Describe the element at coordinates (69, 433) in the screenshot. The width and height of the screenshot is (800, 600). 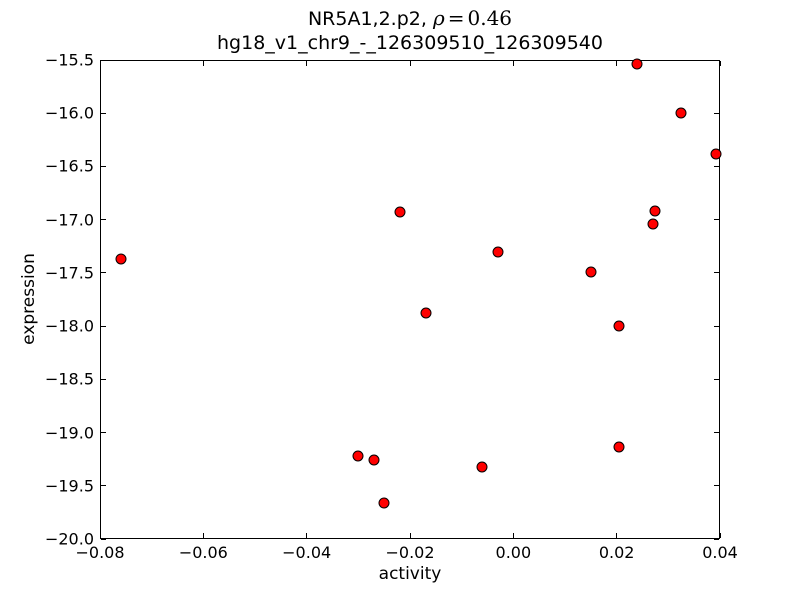
I see `y-tick-label: −19.0` at that location.